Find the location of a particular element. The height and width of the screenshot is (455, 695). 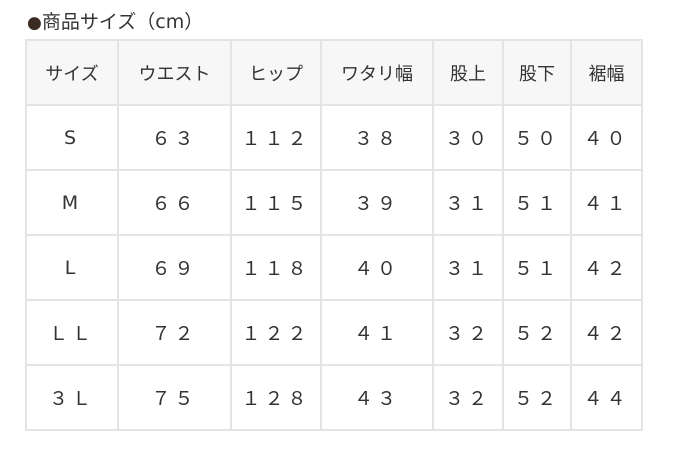

table-header-row: サイズ ウエスト ヒップ ワタリ幅 股上 股下 裾幅 is located at coordinates (334, 72).